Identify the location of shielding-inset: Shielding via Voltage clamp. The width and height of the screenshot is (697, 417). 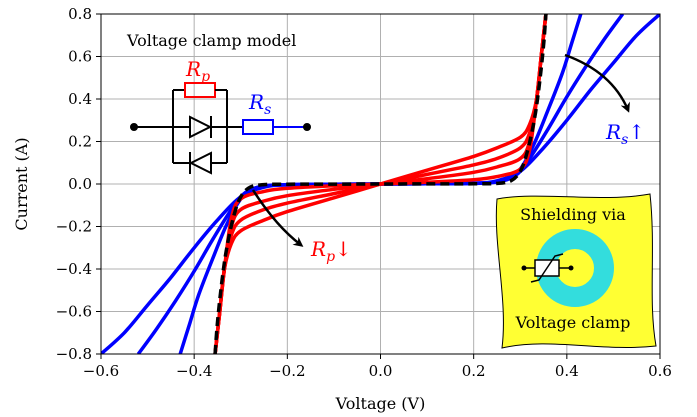
(576, 271).